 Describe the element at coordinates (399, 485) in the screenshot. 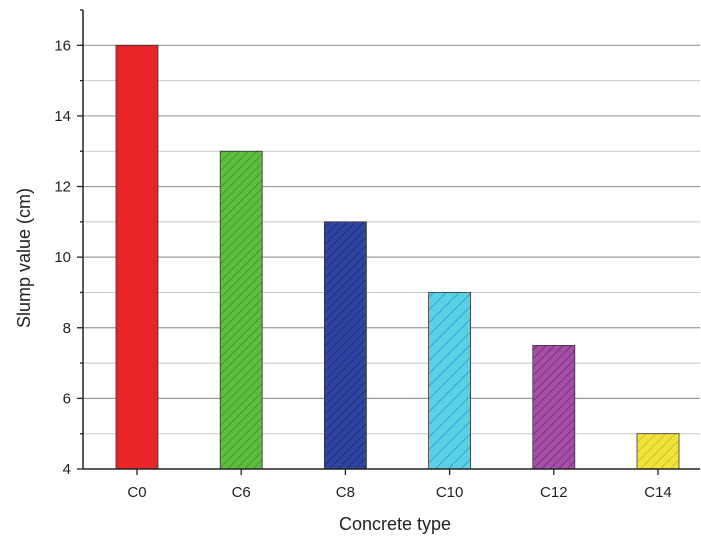

I see `x-ticks: C0 C6 C8 C10 C12 C14` at that location.